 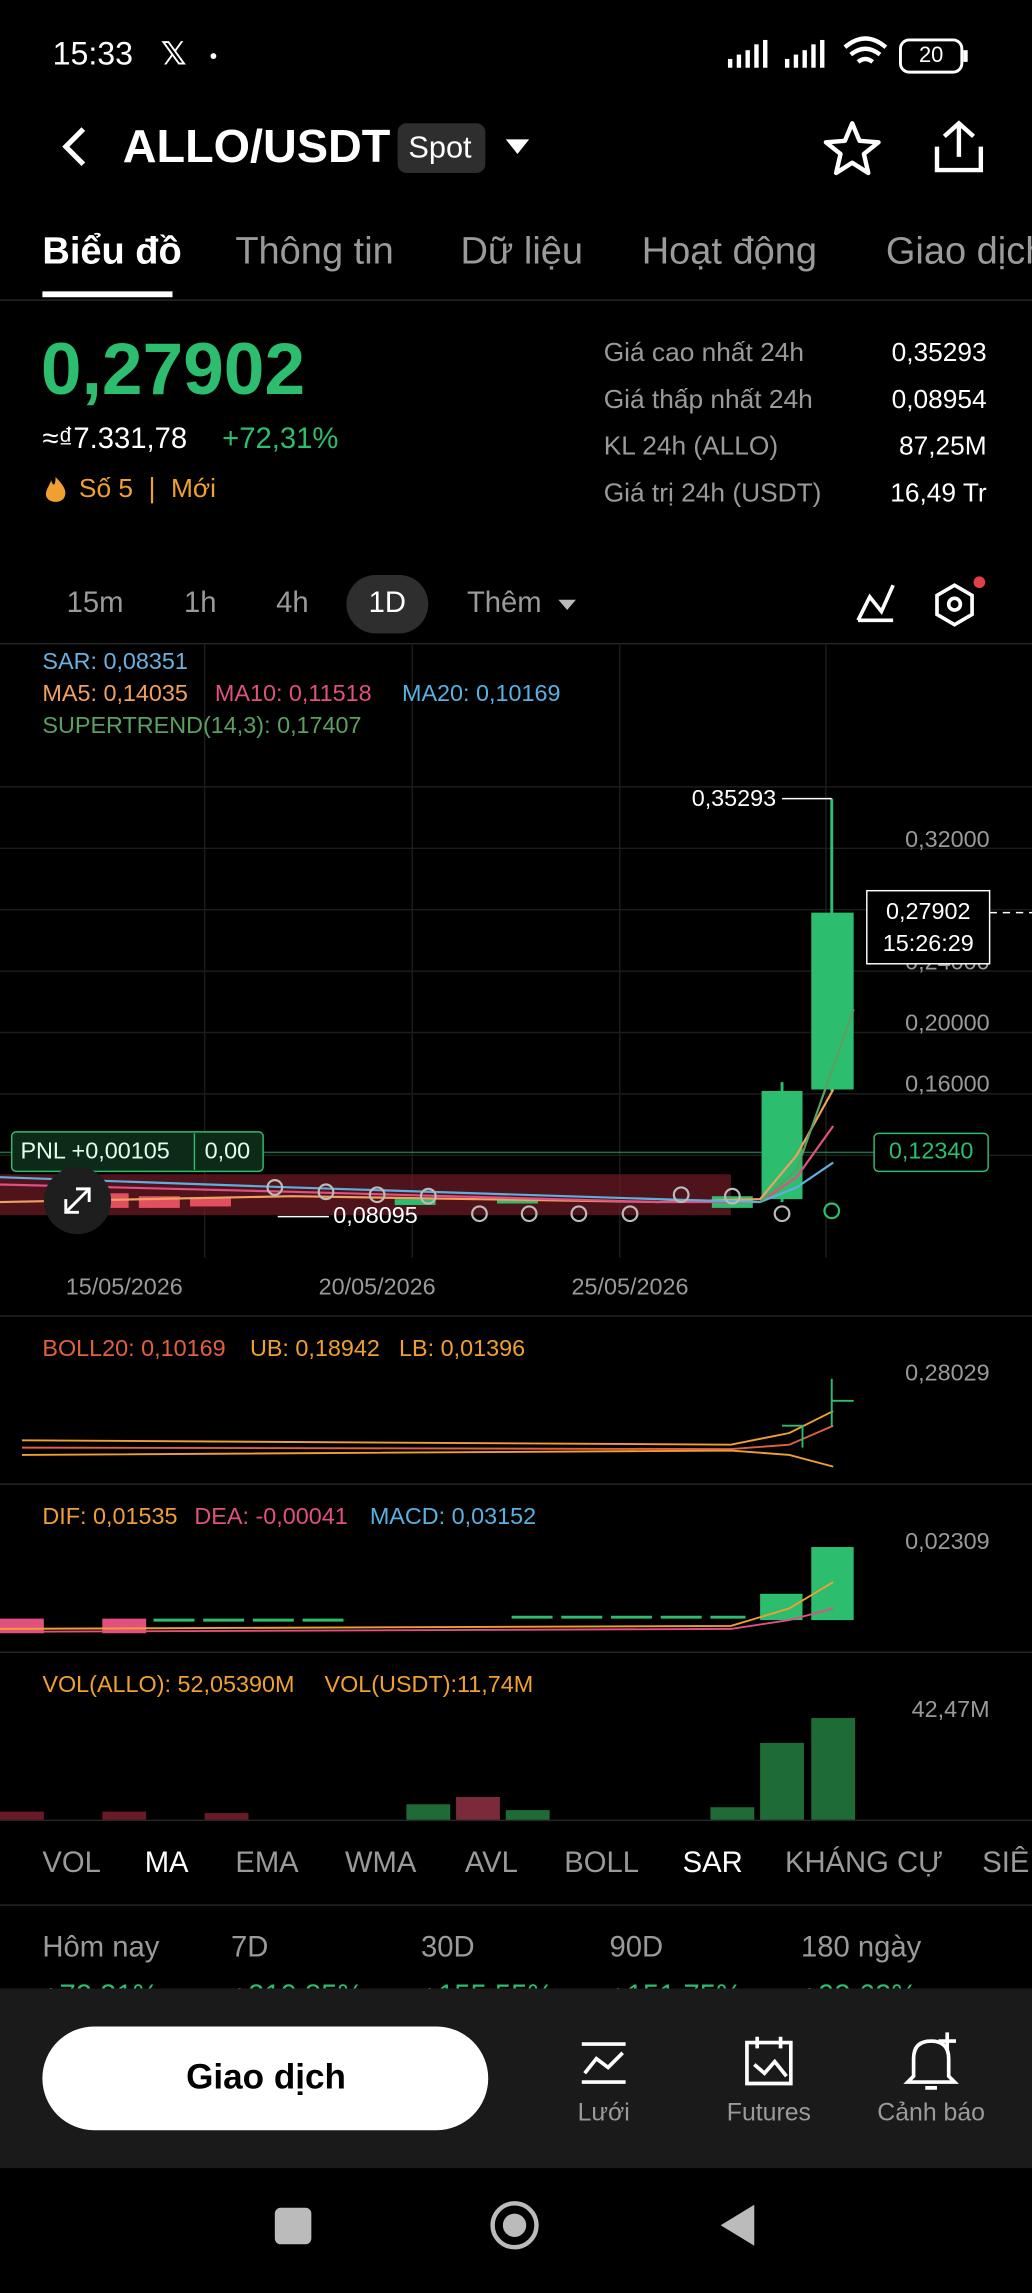 What do you see at coordinates (55, 489) in the screenshot?
I see `fire-icon` at bounding box center [55, 489].